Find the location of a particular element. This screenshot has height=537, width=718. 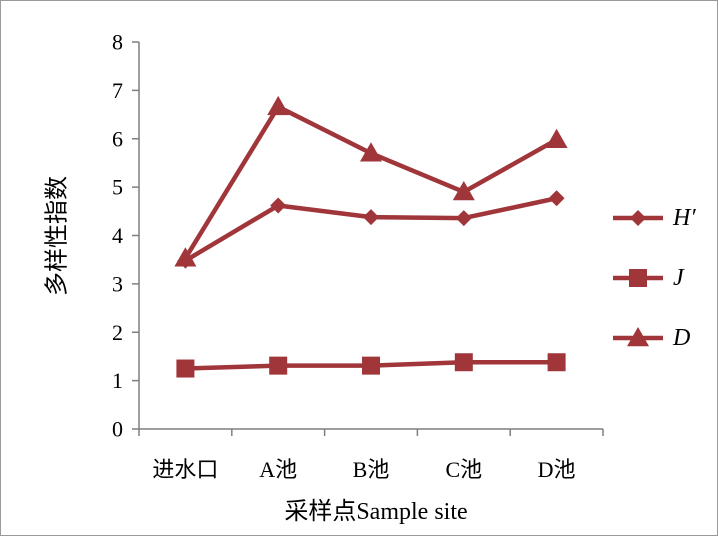

y-tick-label: 6 is located at coordinates (117, 138).